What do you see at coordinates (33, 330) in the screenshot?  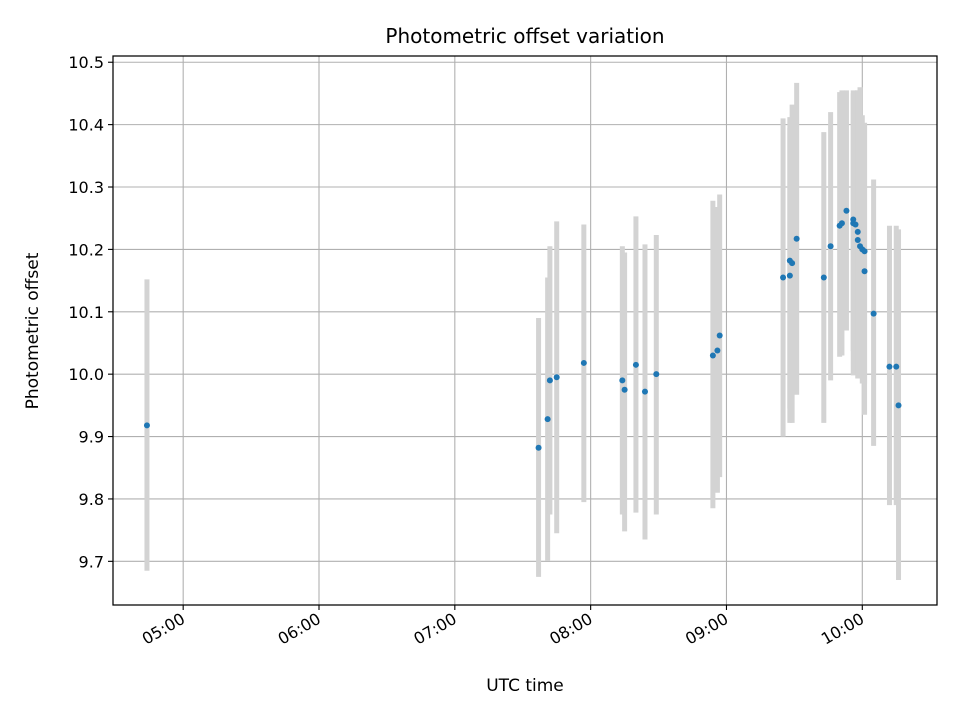 I see `y-axis-label: Photometric offset` at bounding box center [33, 330].